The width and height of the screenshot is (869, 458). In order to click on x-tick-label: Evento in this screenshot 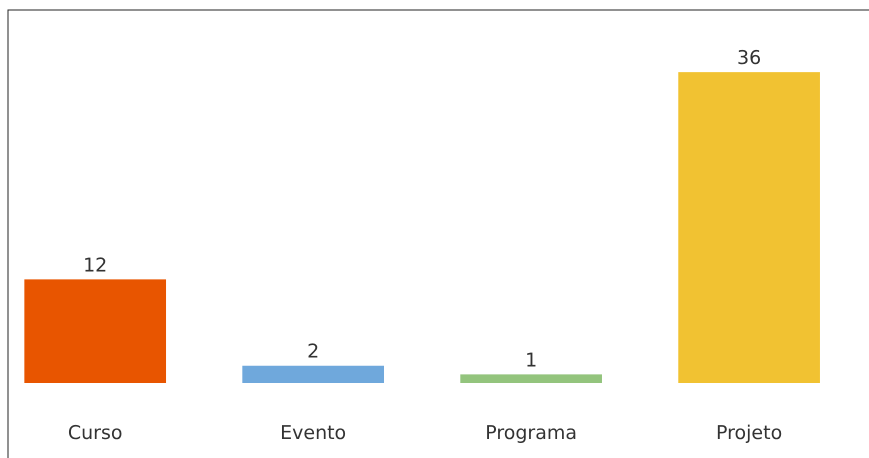, I will do `click(313, 433)`.